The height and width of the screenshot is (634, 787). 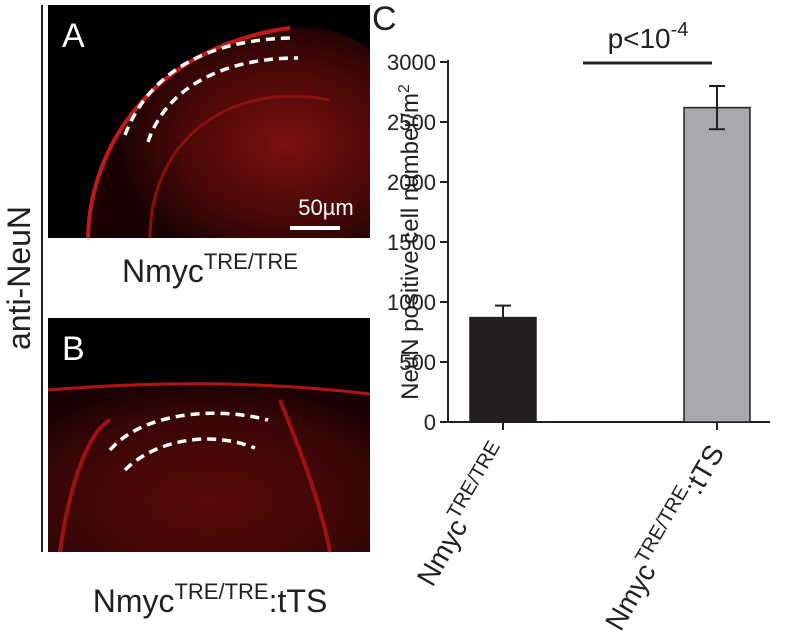 What do you see at coordinates (430, 422) in the screenshot?
I see `y-tick-label: 0` at bounding box center [430, 422].